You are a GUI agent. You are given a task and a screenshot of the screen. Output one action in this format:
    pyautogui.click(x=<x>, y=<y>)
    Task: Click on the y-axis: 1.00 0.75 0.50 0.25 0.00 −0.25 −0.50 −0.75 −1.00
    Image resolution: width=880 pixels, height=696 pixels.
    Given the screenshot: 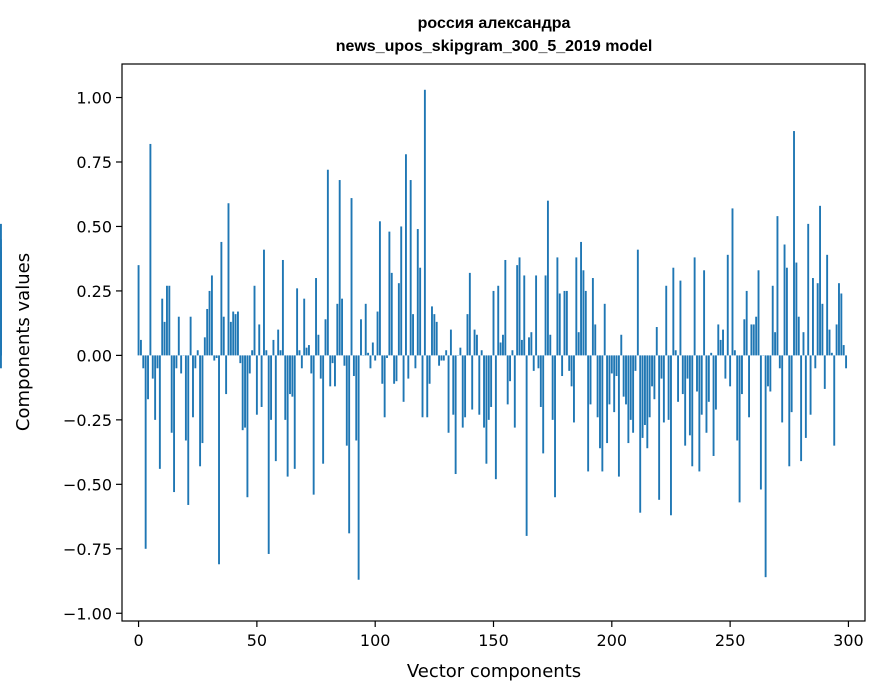 What is the action you would take?
    pyautogui.click(x=92, y=356)
    